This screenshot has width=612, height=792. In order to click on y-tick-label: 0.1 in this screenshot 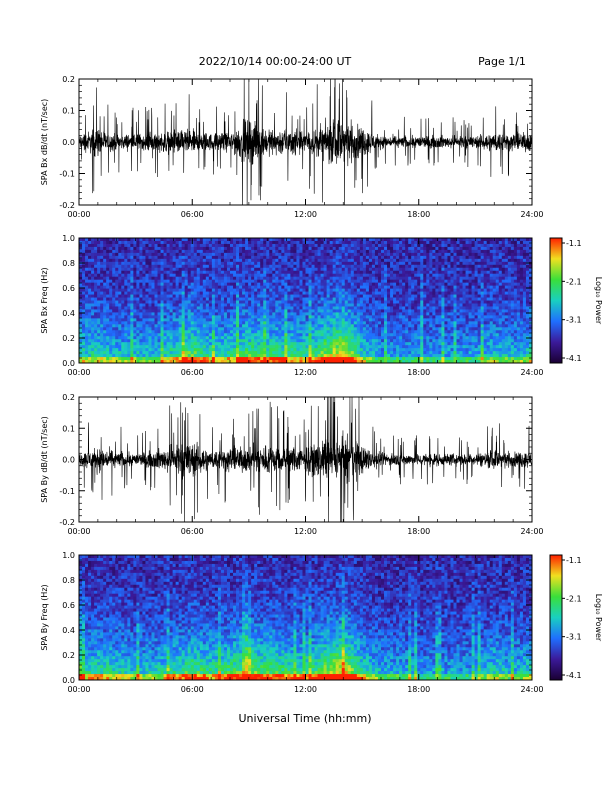, I will do `click(68, 111)`.